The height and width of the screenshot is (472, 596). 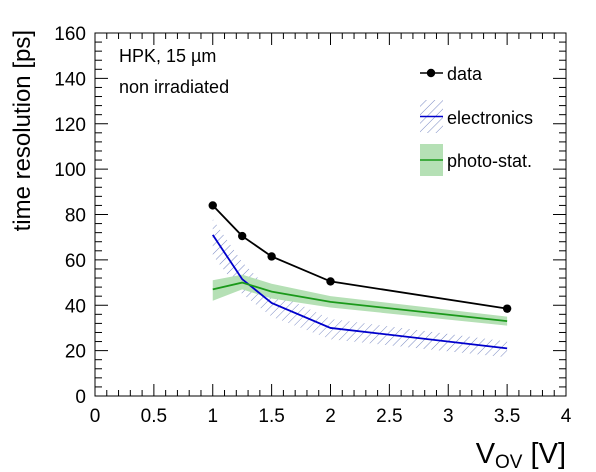 What do you see at coordinates (75, 306) in the screenshot?
I see `y-tick-label: 40` at bounding box center [75, 306].